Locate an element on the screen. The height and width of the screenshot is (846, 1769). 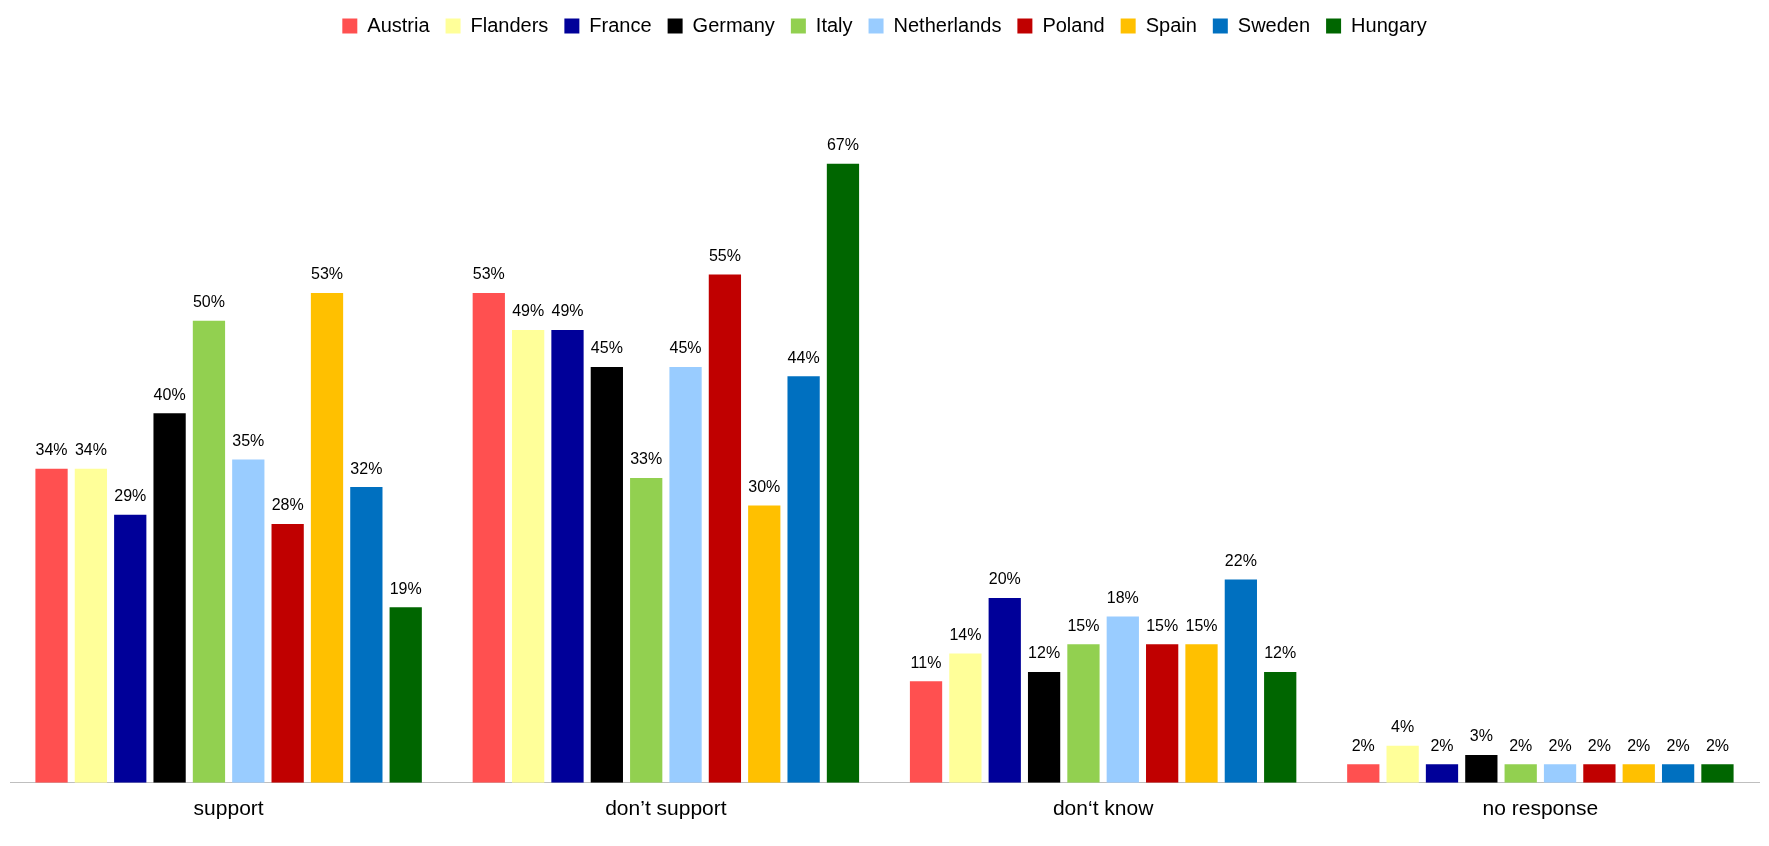
legend-label: Hungary is located at coordinates (1389, 24).